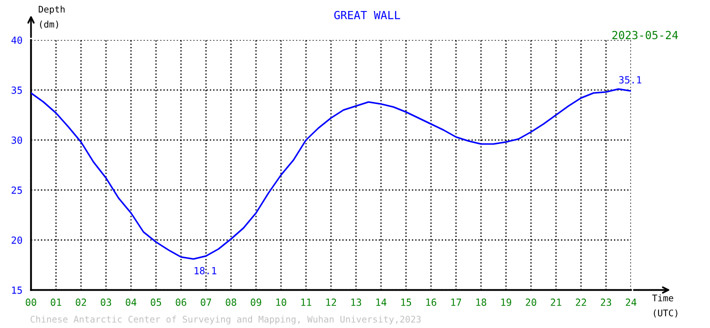 The image size is (710, 328). I want to click on x-tick-label: 24, so click(631, 302).